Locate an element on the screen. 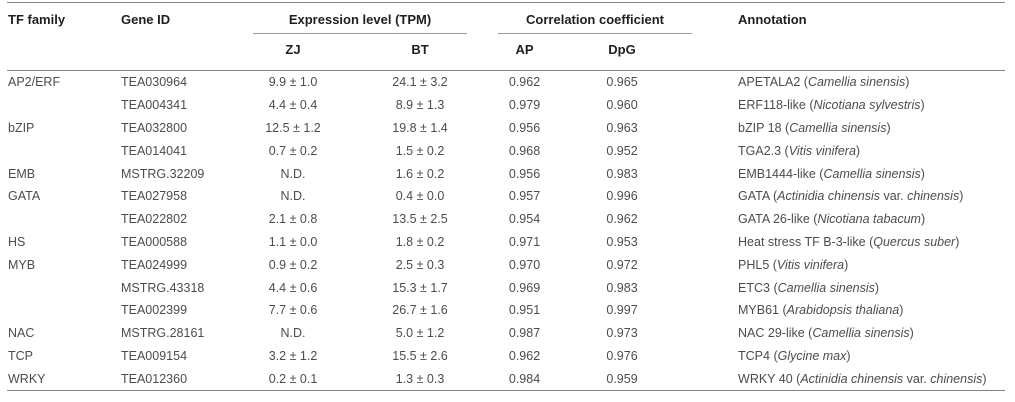 This screenshot has width=1015, height=402. annotation-text: EMB1444-like ( is located at coordinates (781, 173).